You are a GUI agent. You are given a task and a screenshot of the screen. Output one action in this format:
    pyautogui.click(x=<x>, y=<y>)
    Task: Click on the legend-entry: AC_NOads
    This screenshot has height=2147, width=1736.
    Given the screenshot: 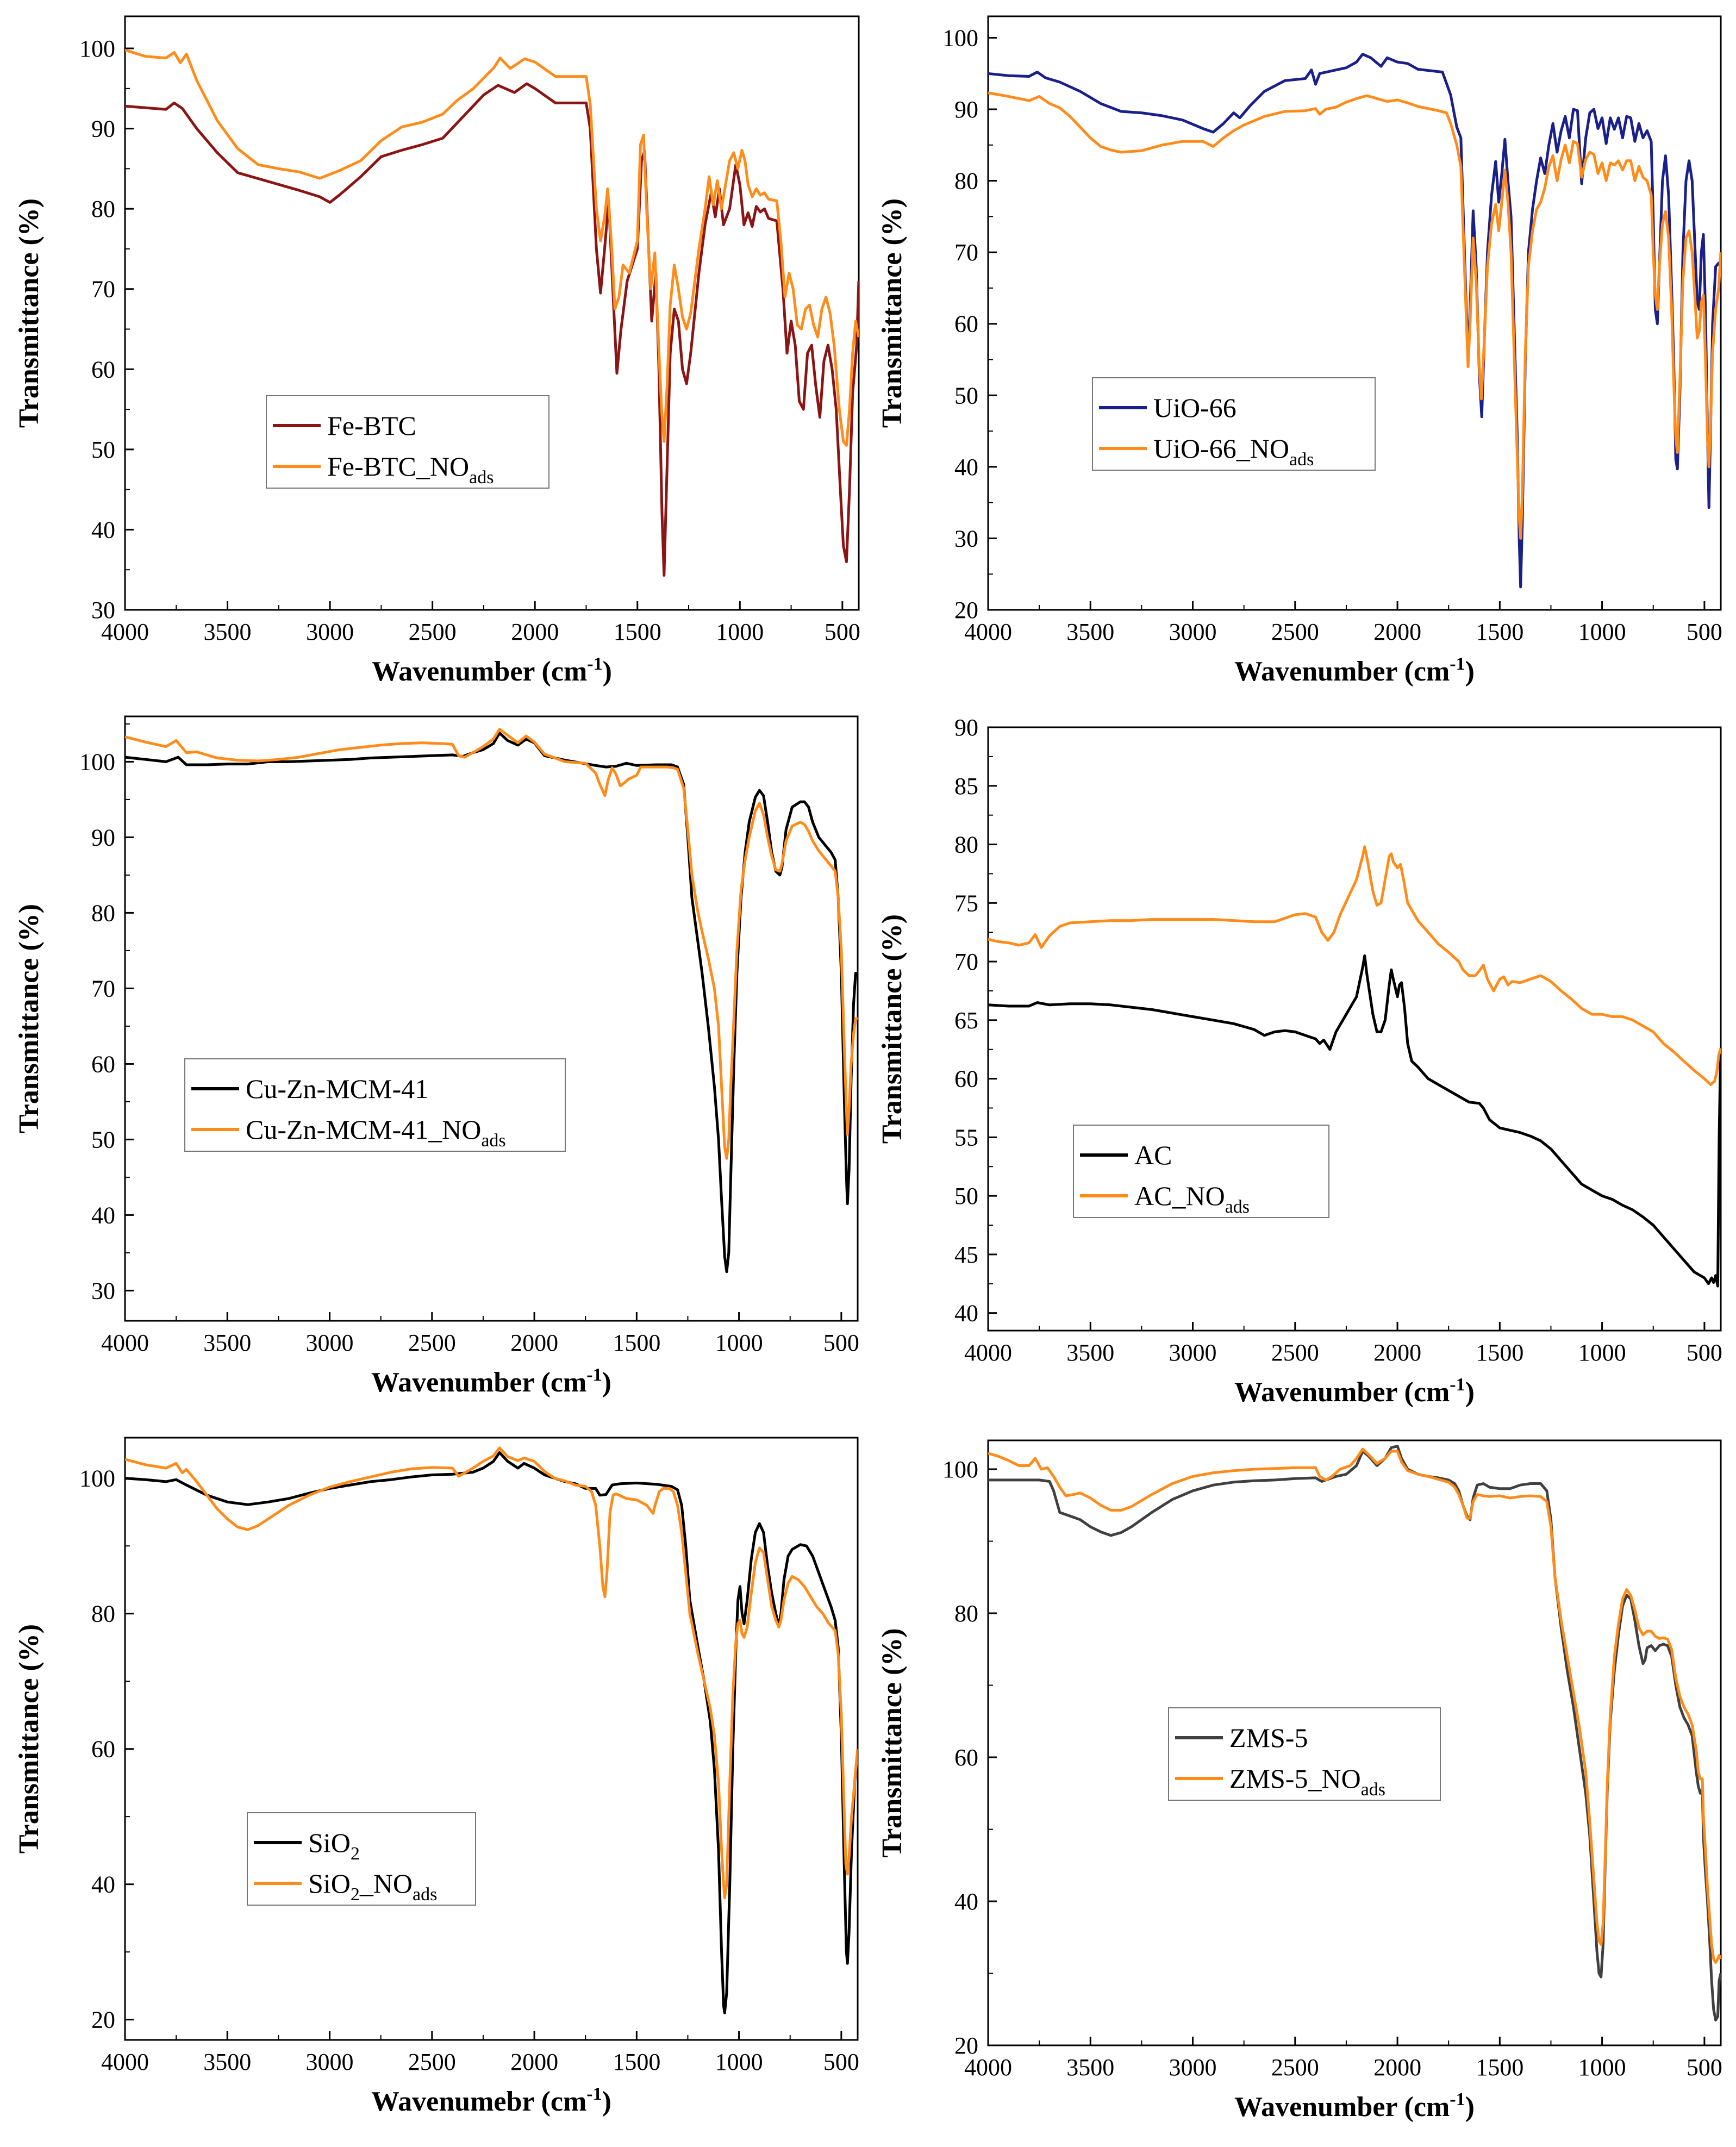 What is the action you would take?
    pyautogui.click(x=1192, y=1199)
    